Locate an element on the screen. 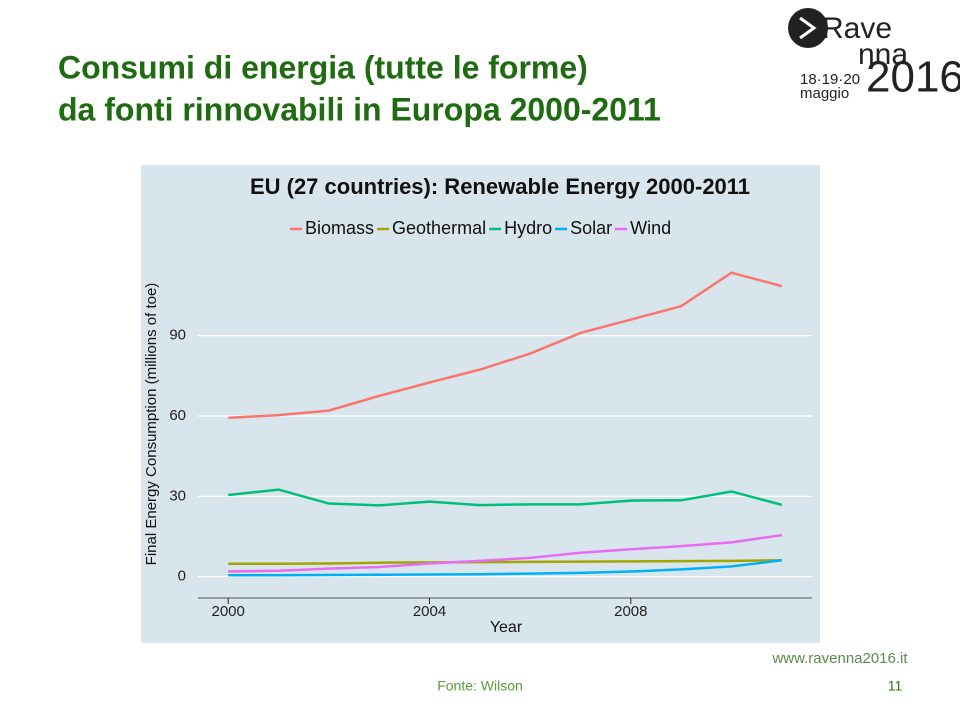 The image size is (960, 720). page-number: 11 is located at coordinates (895, 686).